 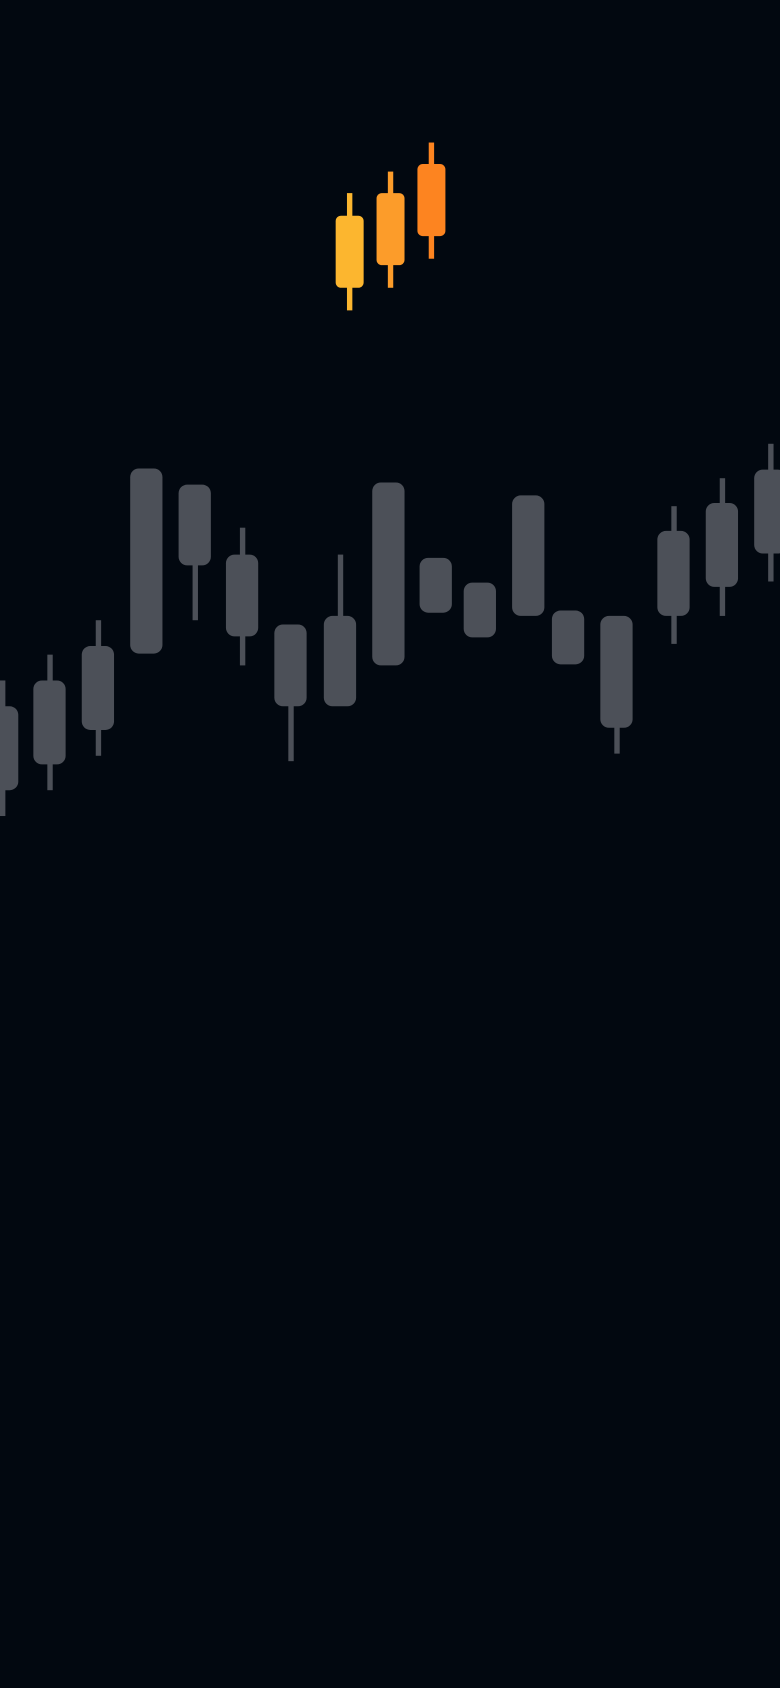 I want to click on orange-candles, so click(x=390, y=226).